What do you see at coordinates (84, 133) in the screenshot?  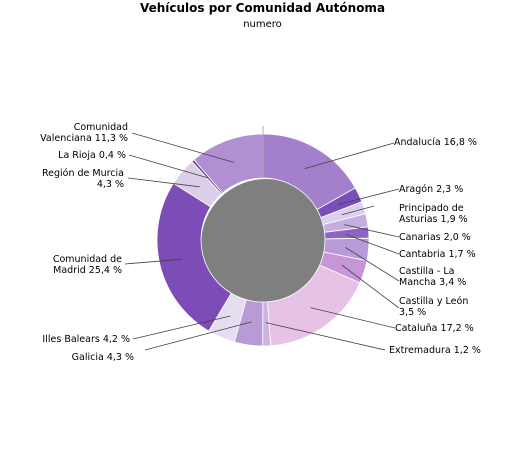 I see `label-comunidad-valenciana: Comunidad Valenciana 11,3 %` at bounding box center [84, 133].